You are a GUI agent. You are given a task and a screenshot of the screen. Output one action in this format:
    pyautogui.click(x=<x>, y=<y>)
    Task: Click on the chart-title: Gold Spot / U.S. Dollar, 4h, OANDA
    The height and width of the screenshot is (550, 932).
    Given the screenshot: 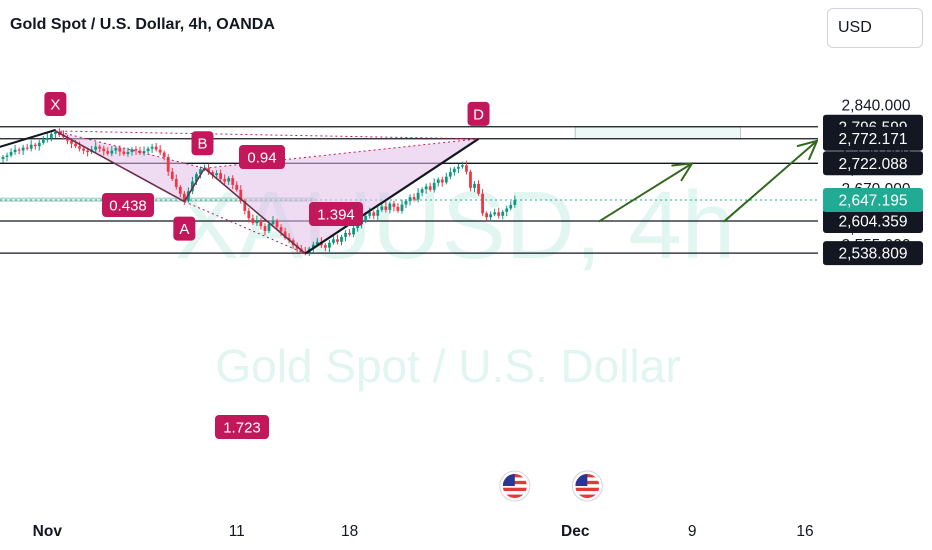 What is the action you would take?
    pyautogui.click(x=142, y=24)
    